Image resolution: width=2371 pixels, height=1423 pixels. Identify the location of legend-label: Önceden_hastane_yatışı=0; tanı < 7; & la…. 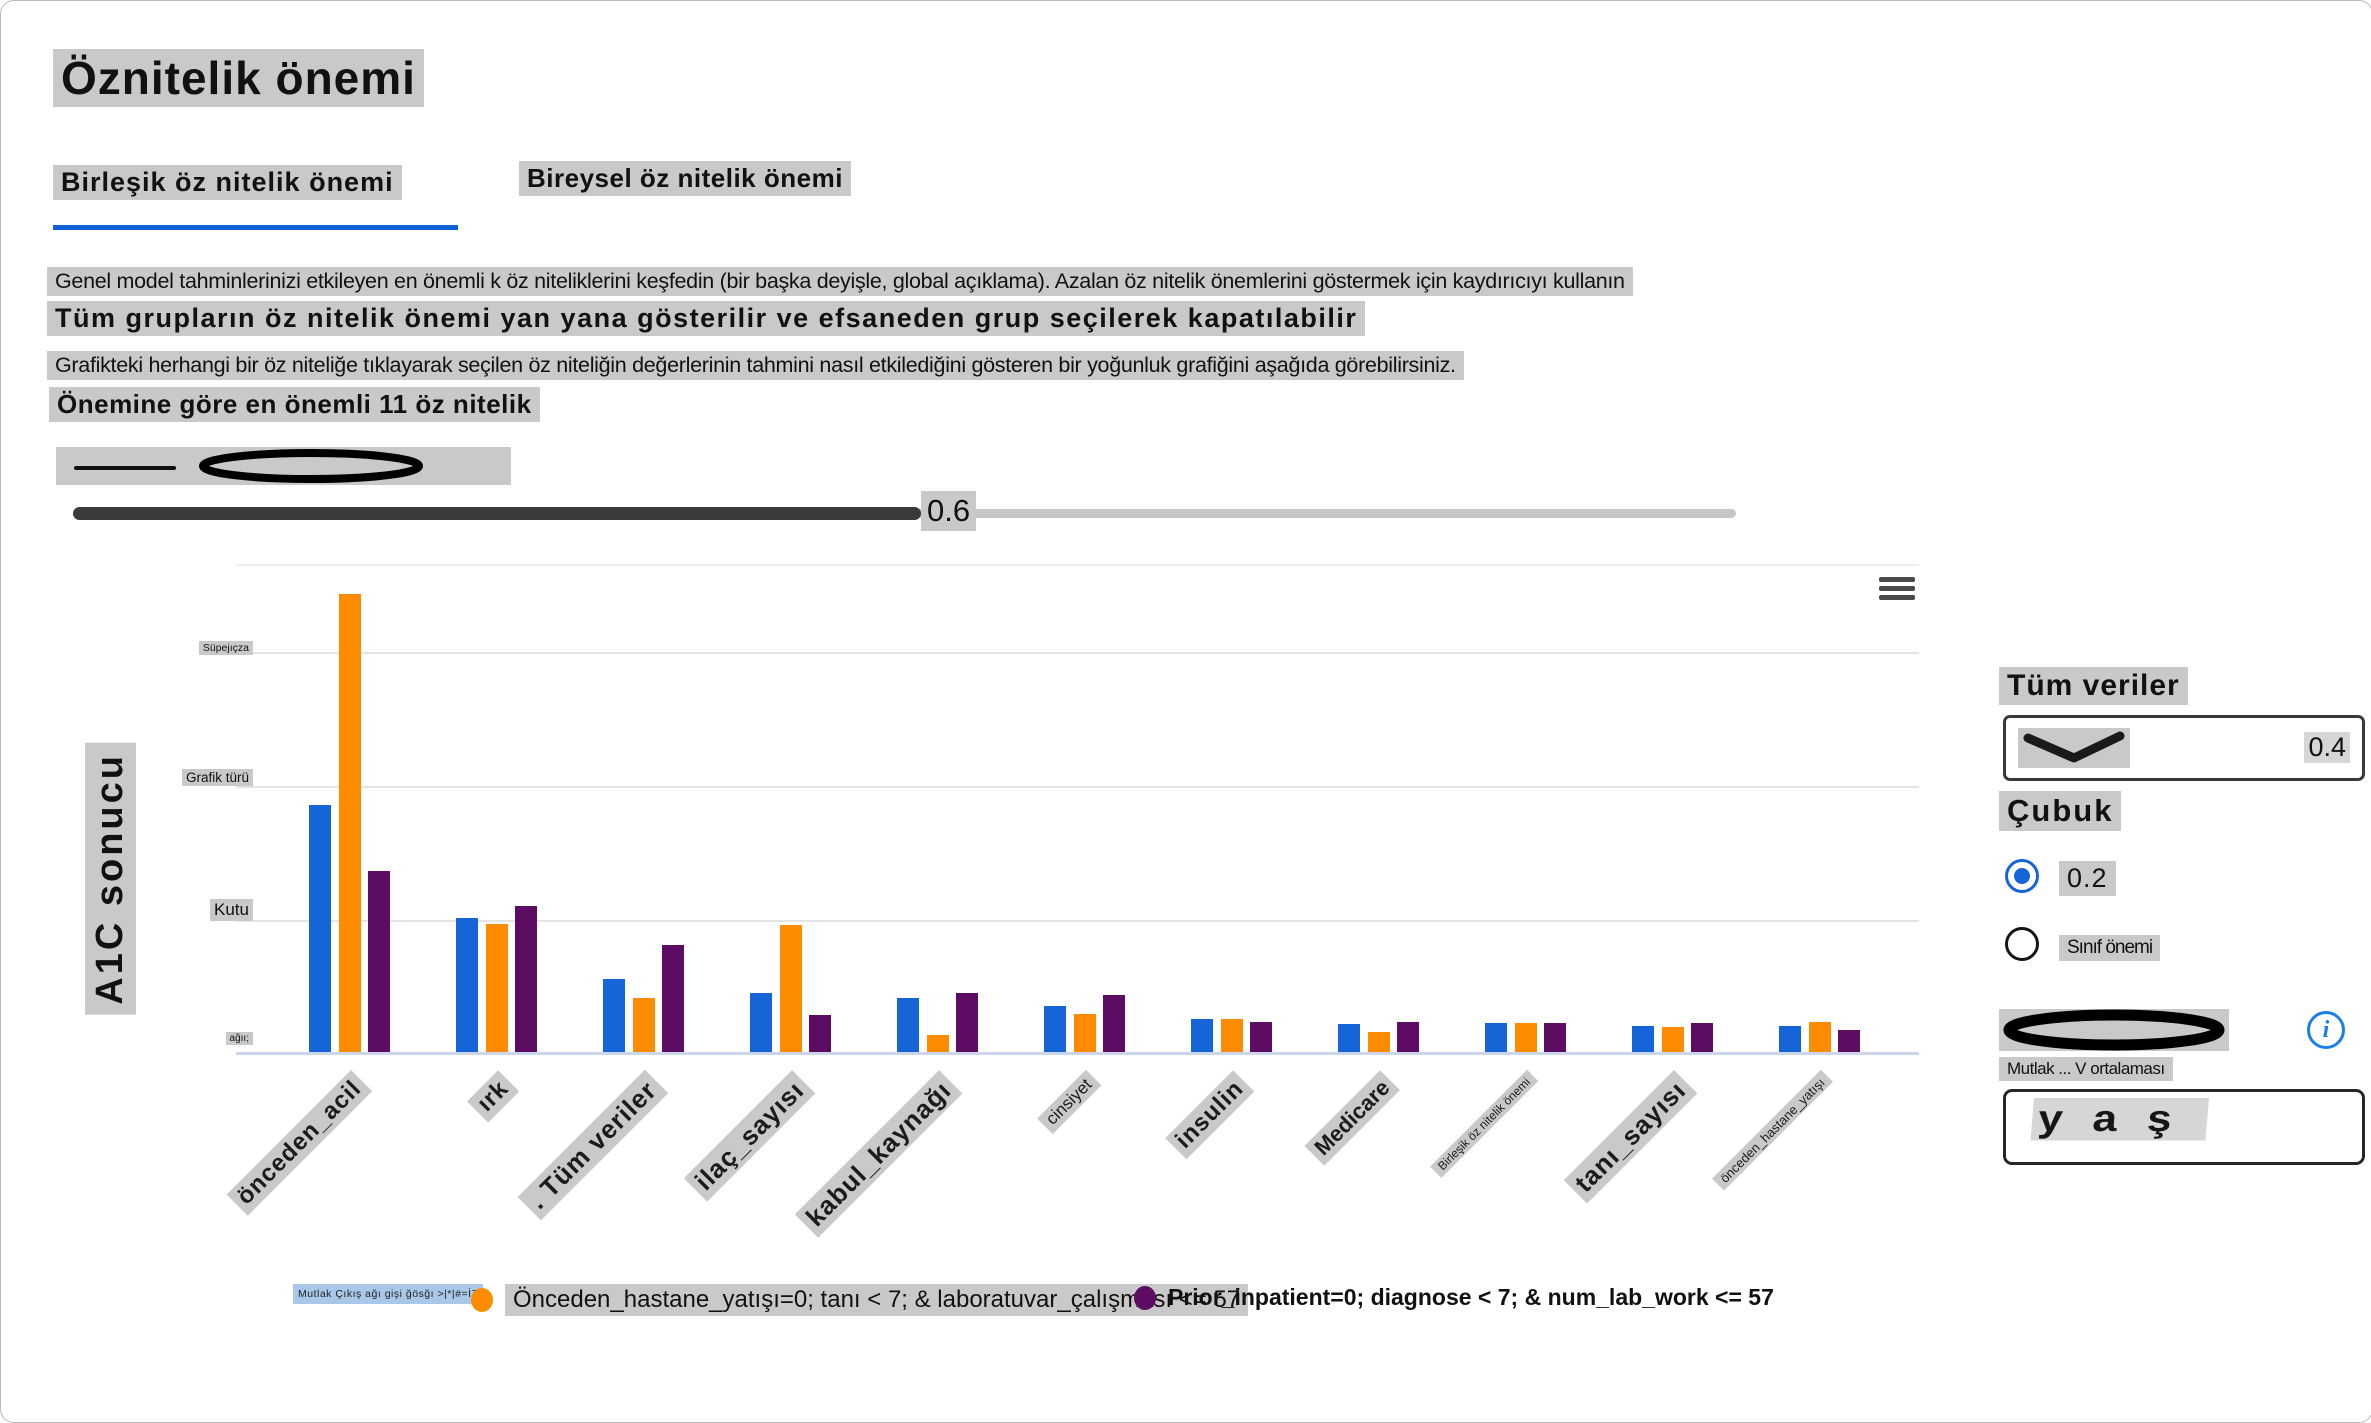
(877, 1300).